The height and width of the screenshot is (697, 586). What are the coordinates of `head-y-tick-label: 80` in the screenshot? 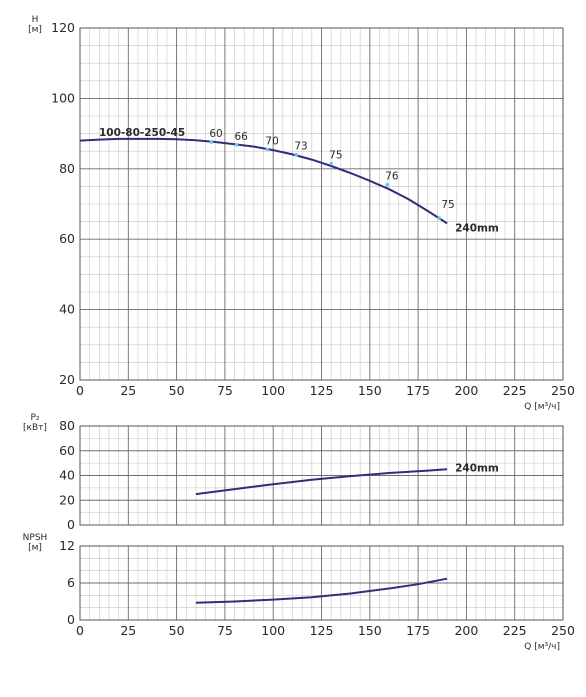 It's located at (67, 168).